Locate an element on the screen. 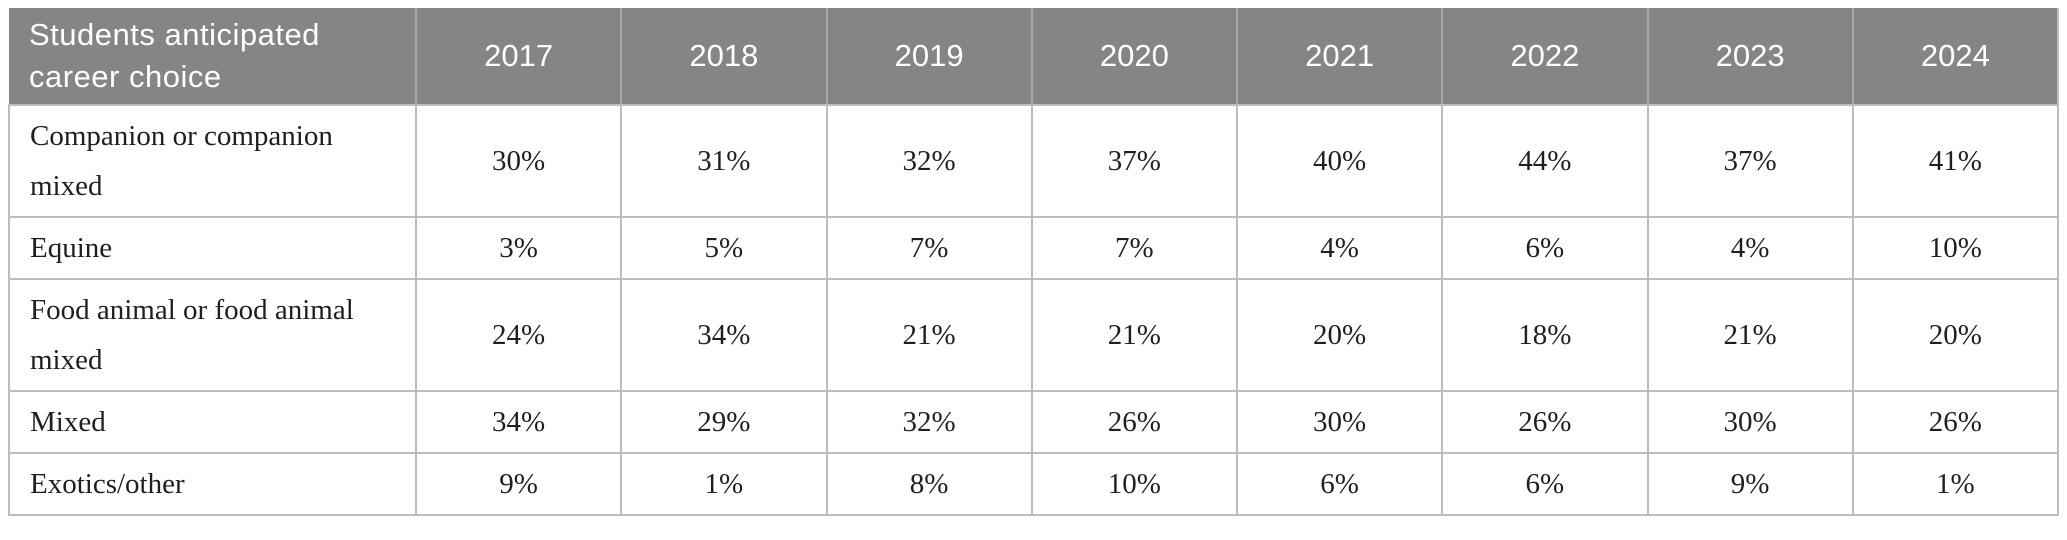 This screenshot has width=2067, height=540. year-header: 2023 is located at coordinates (1750, 57).